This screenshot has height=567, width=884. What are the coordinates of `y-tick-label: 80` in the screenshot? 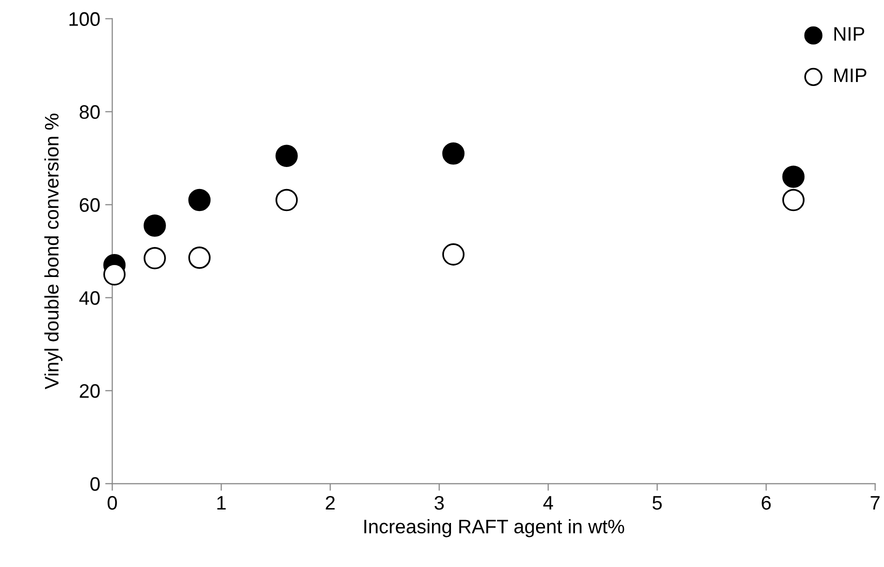 It's located at (90, 112).